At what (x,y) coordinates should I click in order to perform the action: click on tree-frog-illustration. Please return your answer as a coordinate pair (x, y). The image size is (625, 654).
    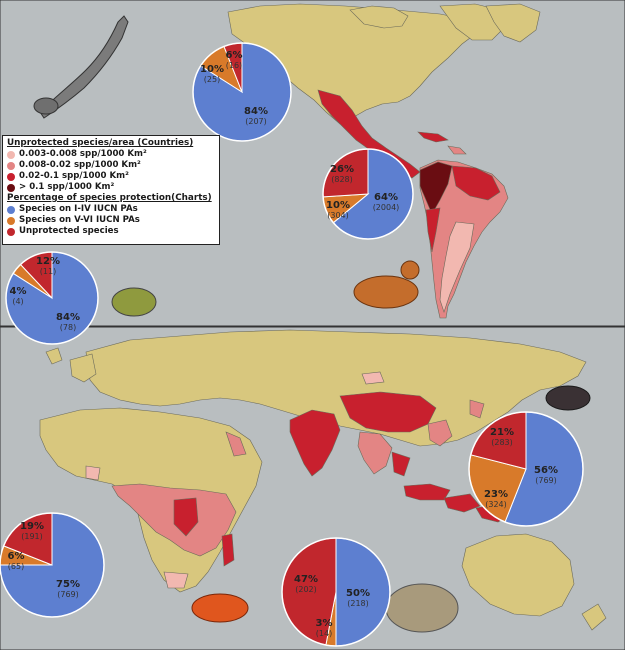
    Looking at the image, I should click on (386, 284).